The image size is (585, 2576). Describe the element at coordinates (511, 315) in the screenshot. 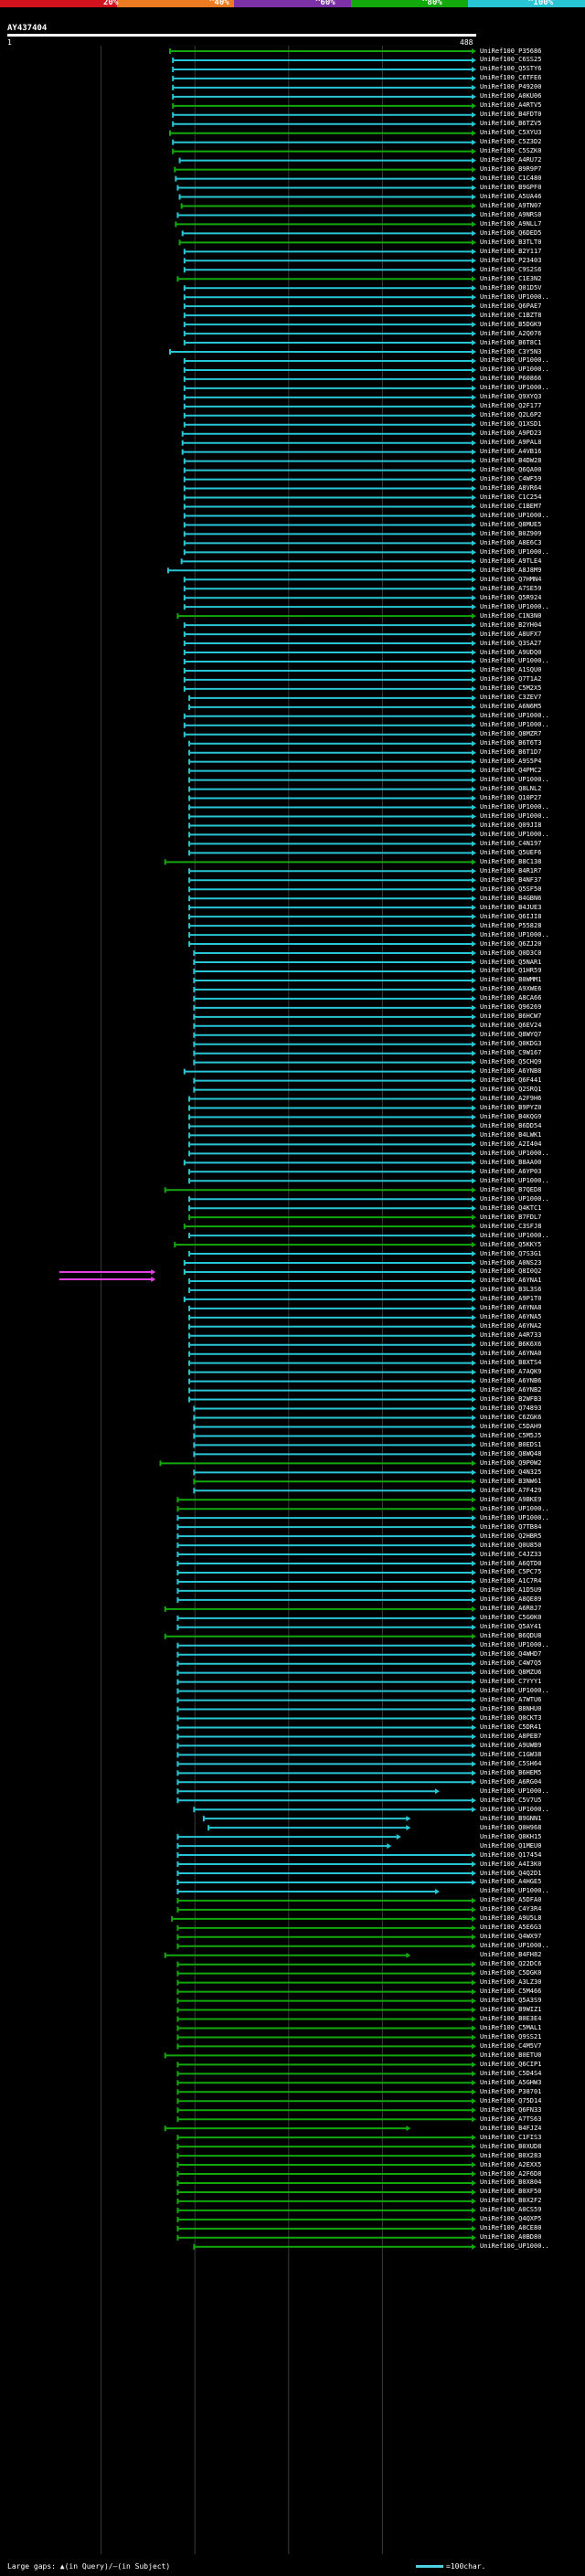

I see `hit-label: UniRef100_C1BZT8` at that location.